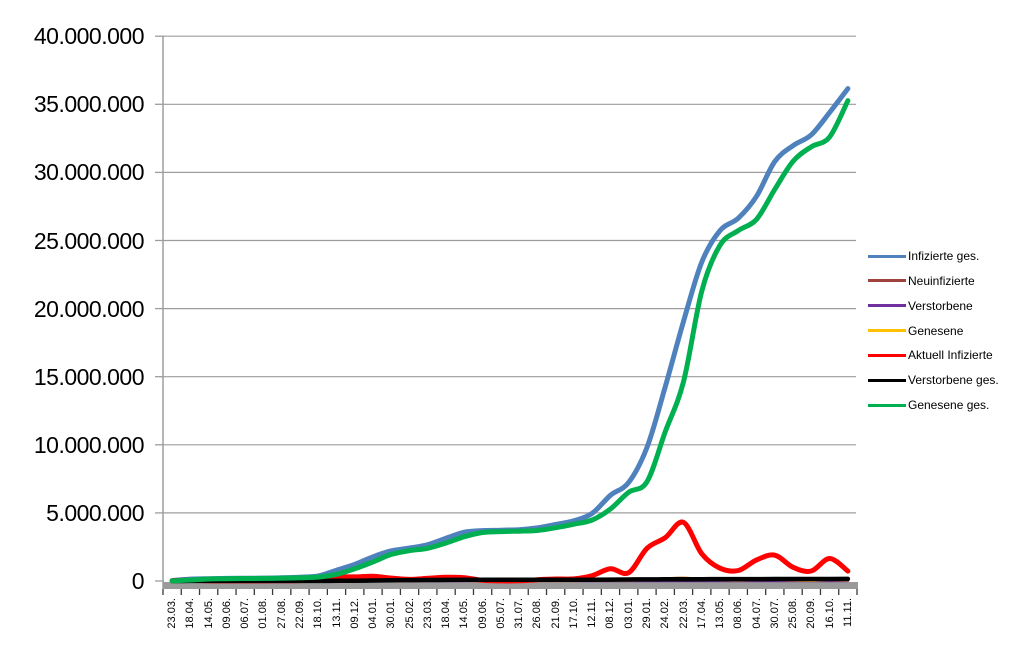  What do you see at coordinates (774, 613) in the screenshot?
I see `x-axis-label: 30.07.` at bounding box center [774, 613].